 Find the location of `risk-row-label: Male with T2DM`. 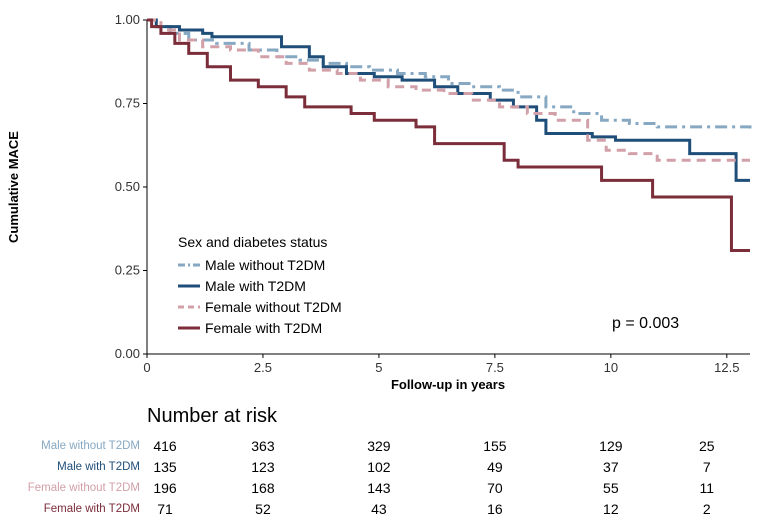

risk-row-label: Male with T2DM is located at coordinates (98, 467).